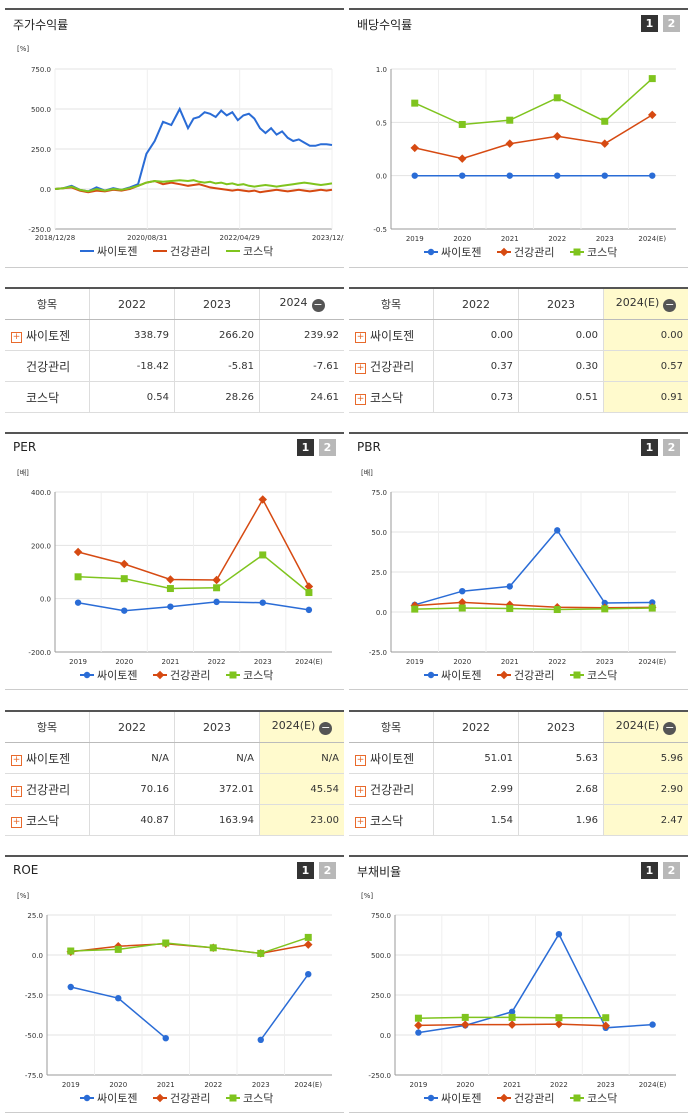 Image resolution: width=691 pixels, height=1115 pixels. I want to click on header-label: 2022, so click(476, 304).